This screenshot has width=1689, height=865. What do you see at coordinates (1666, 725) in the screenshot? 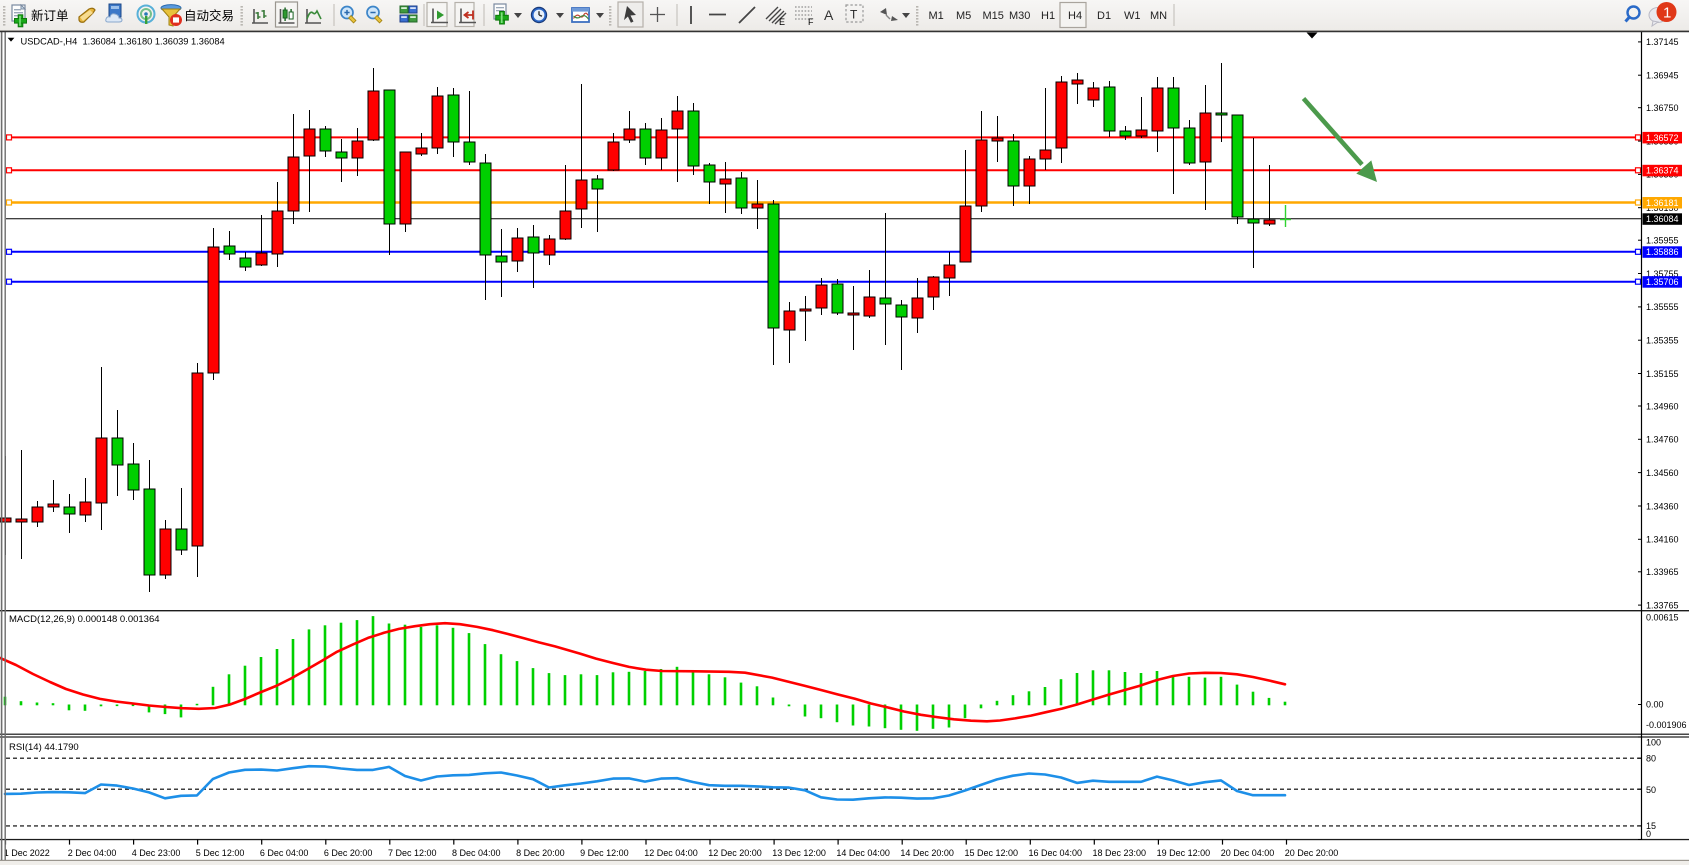
I see `svg-text: -0.001906` at bounding box center [1666, 725].